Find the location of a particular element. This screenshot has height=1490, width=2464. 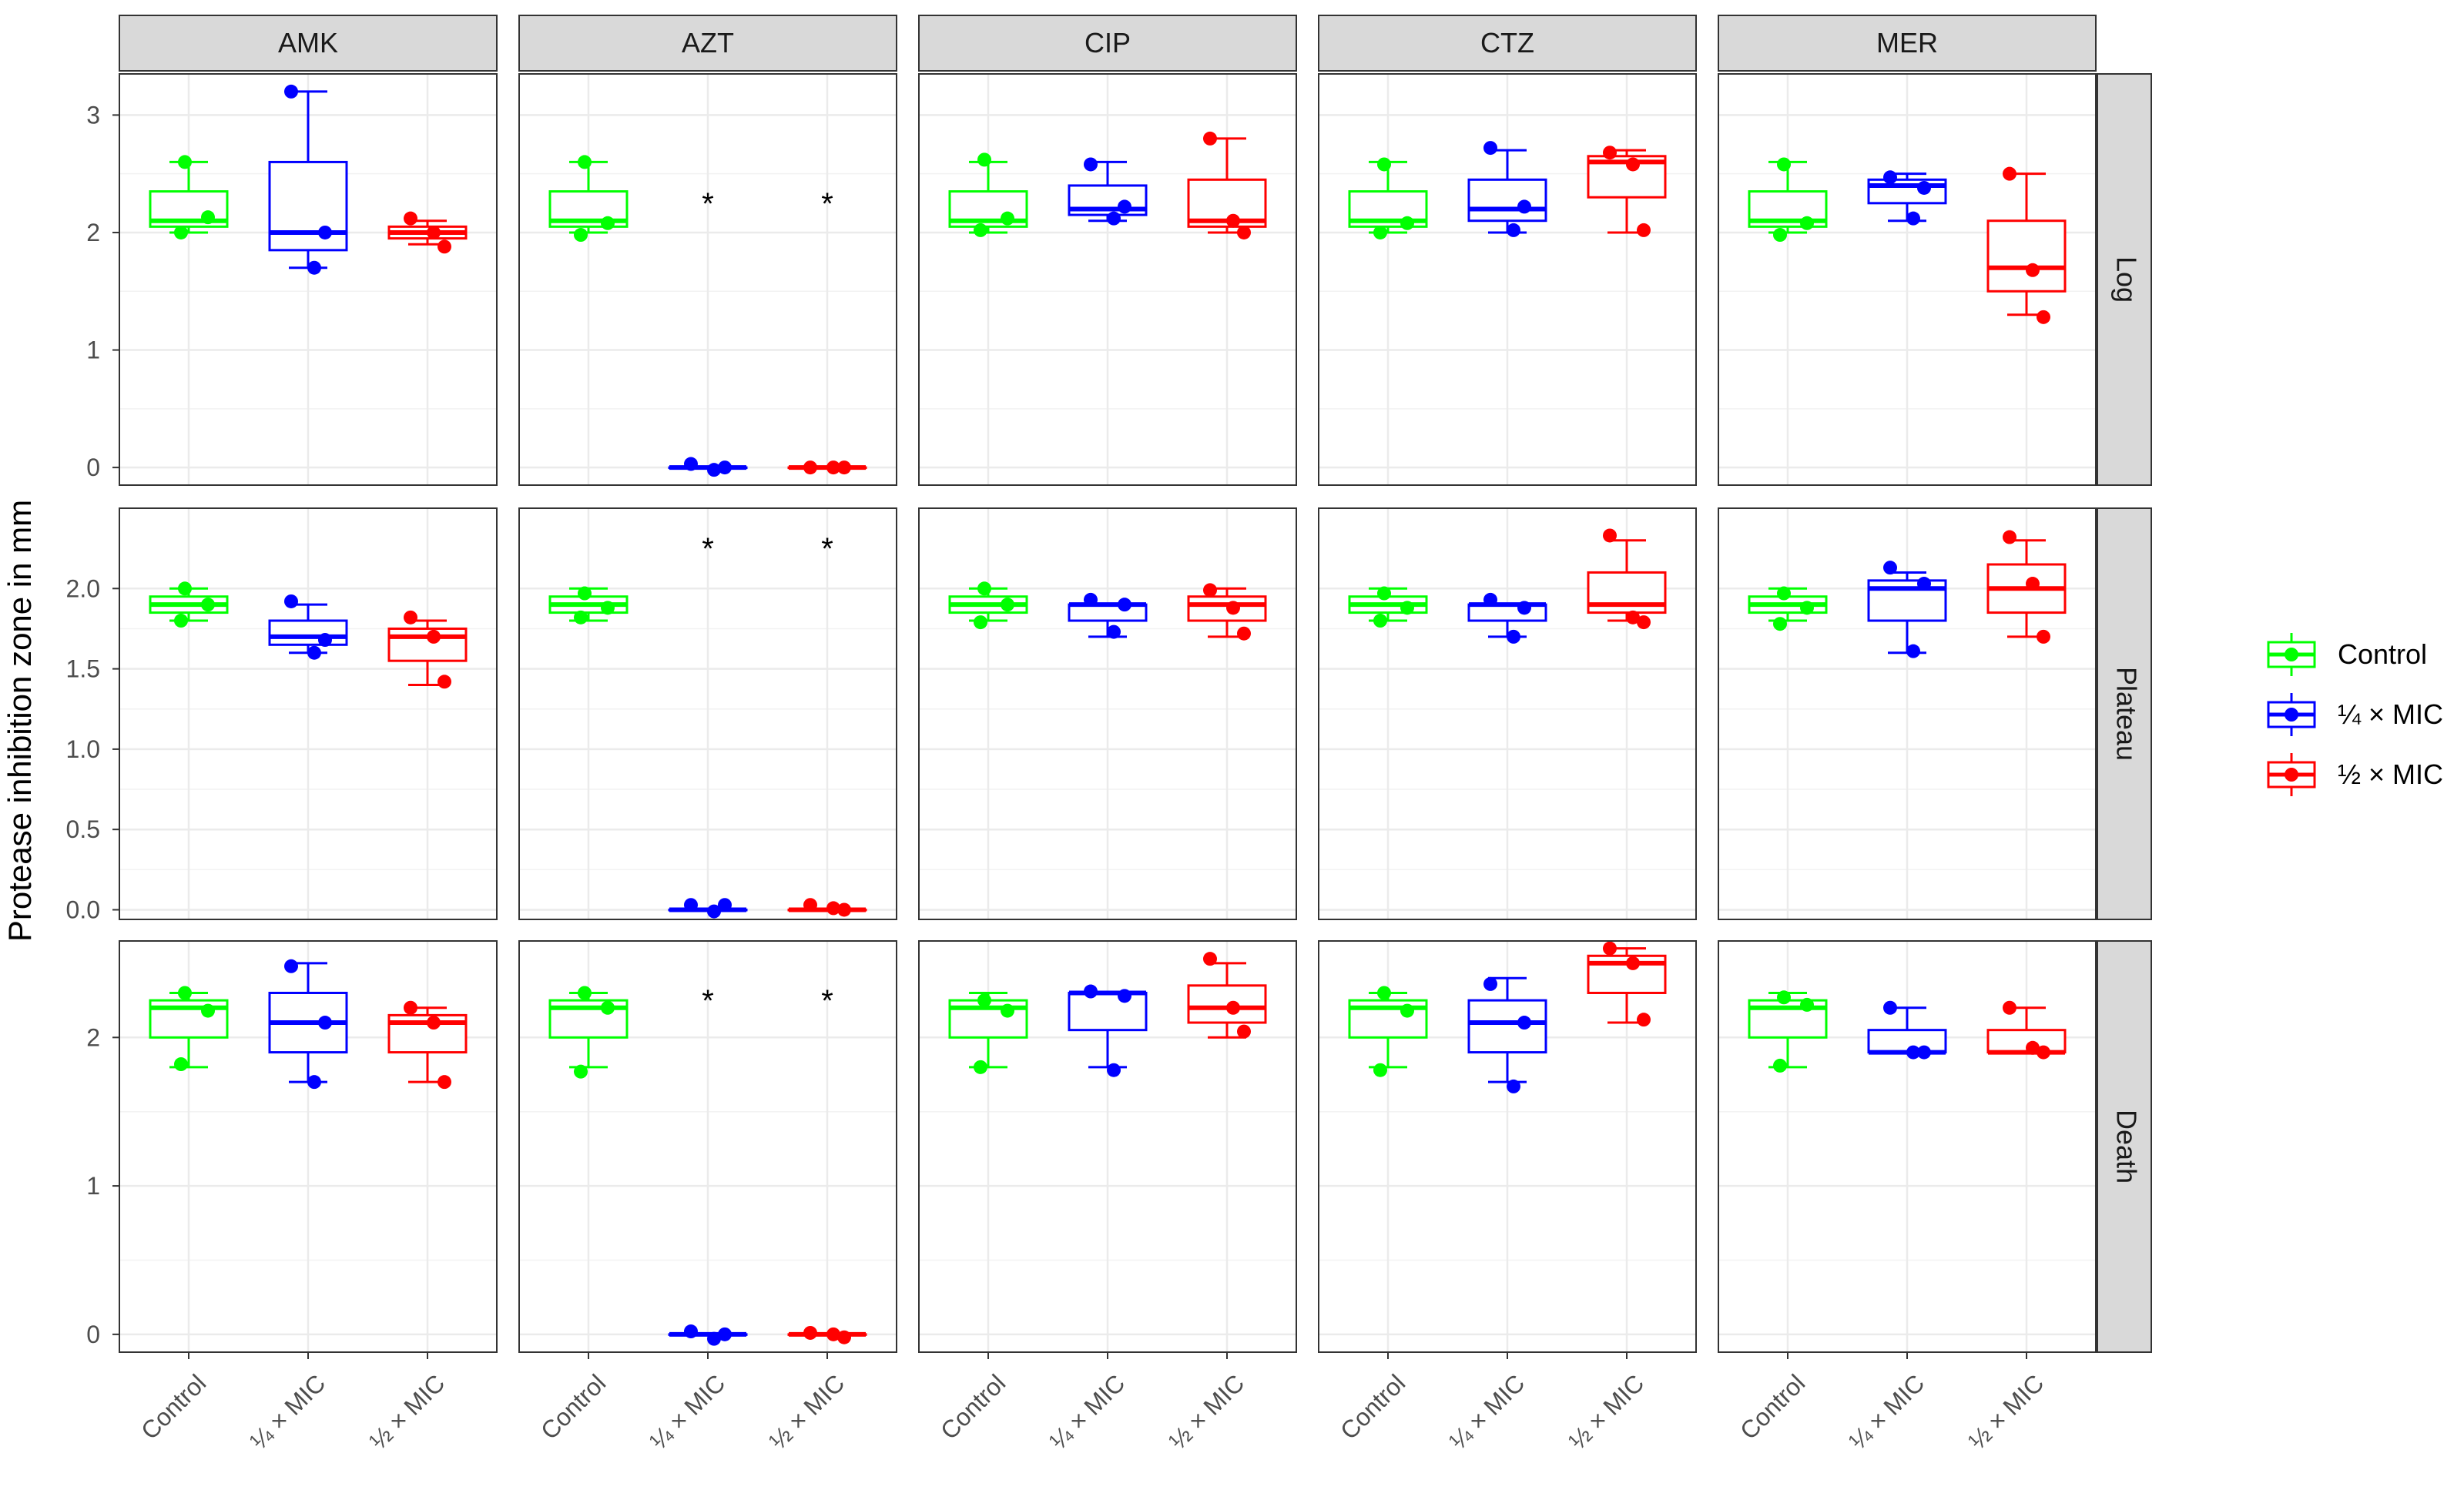

y-tick-label-log-2: 2 is located at coordinates (93, 233).